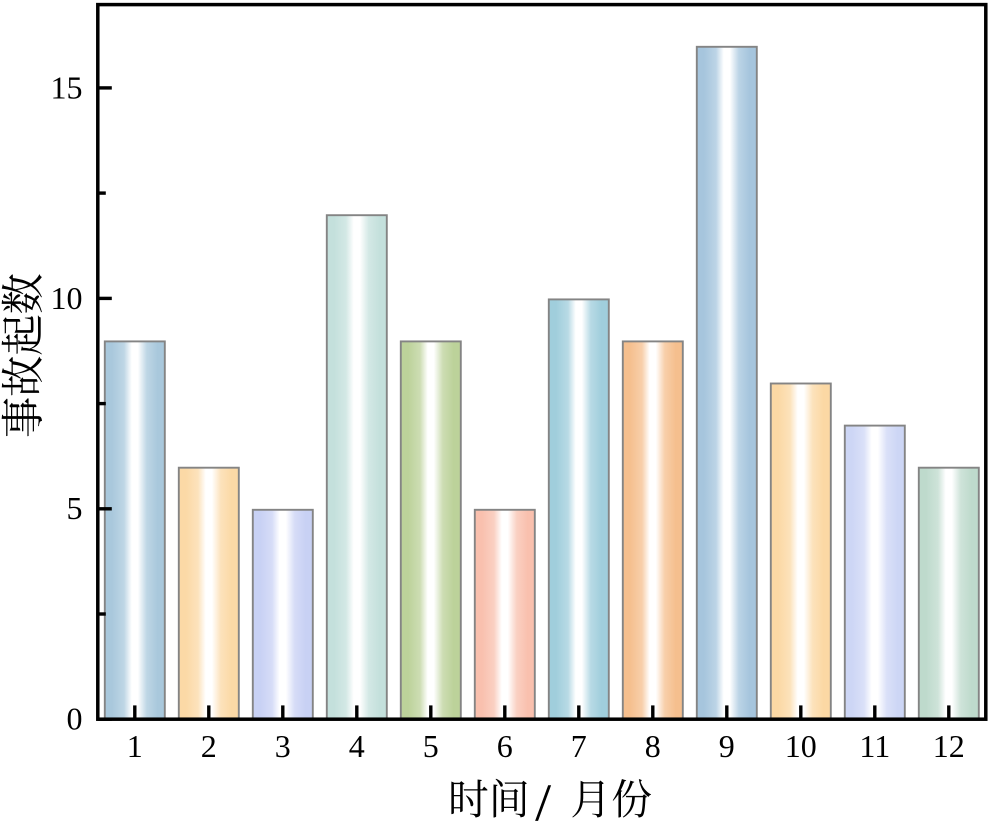 The height and width of the screenshot is (832, 992). What do you see at coordinates (874, 746) in the screenshot?
I see `svg-text: 11` at bounding box center [874, 746].